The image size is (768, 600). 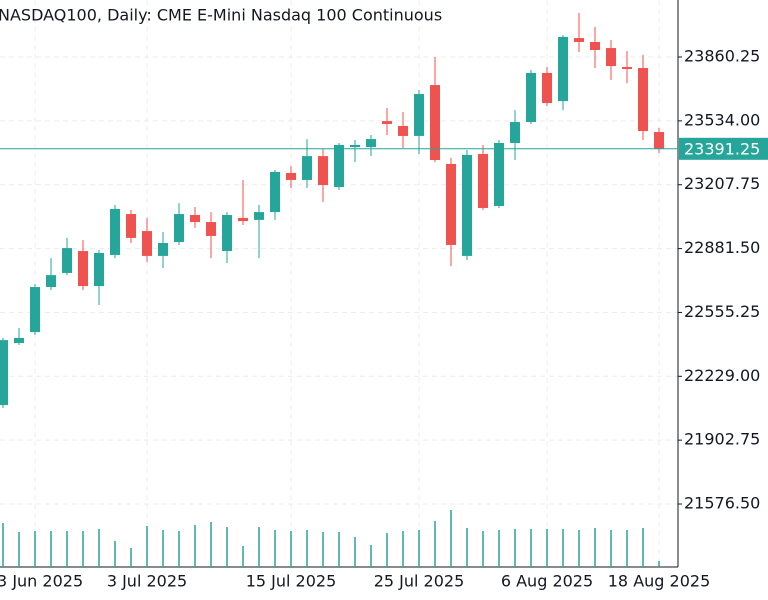 What do you see at coordinates (722, 119) in the screenshot?
I see `y-tick-label: 23534.00` at bounding box center [722, 119].